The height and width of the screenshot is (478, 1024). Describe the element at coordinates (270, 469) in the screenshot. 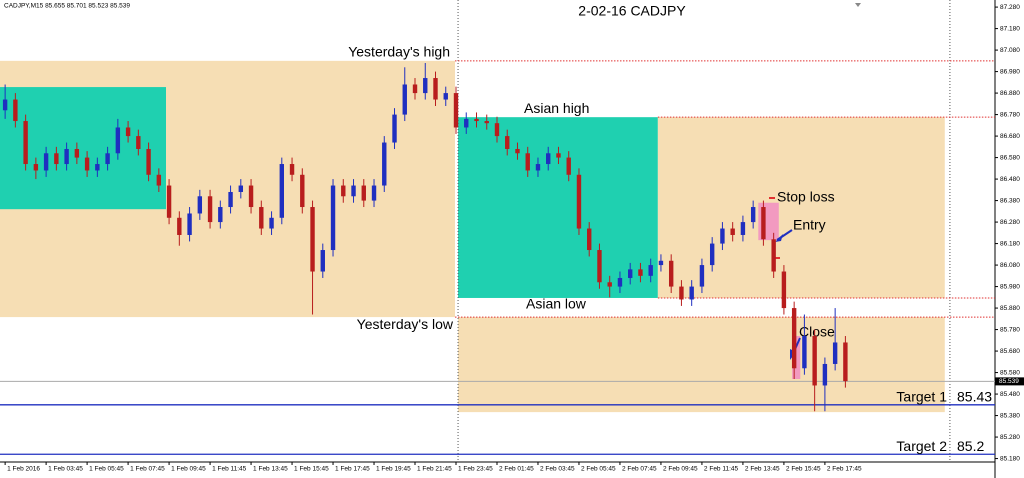

I see `x-tick-label: 1 Feb 13:45` at that location.